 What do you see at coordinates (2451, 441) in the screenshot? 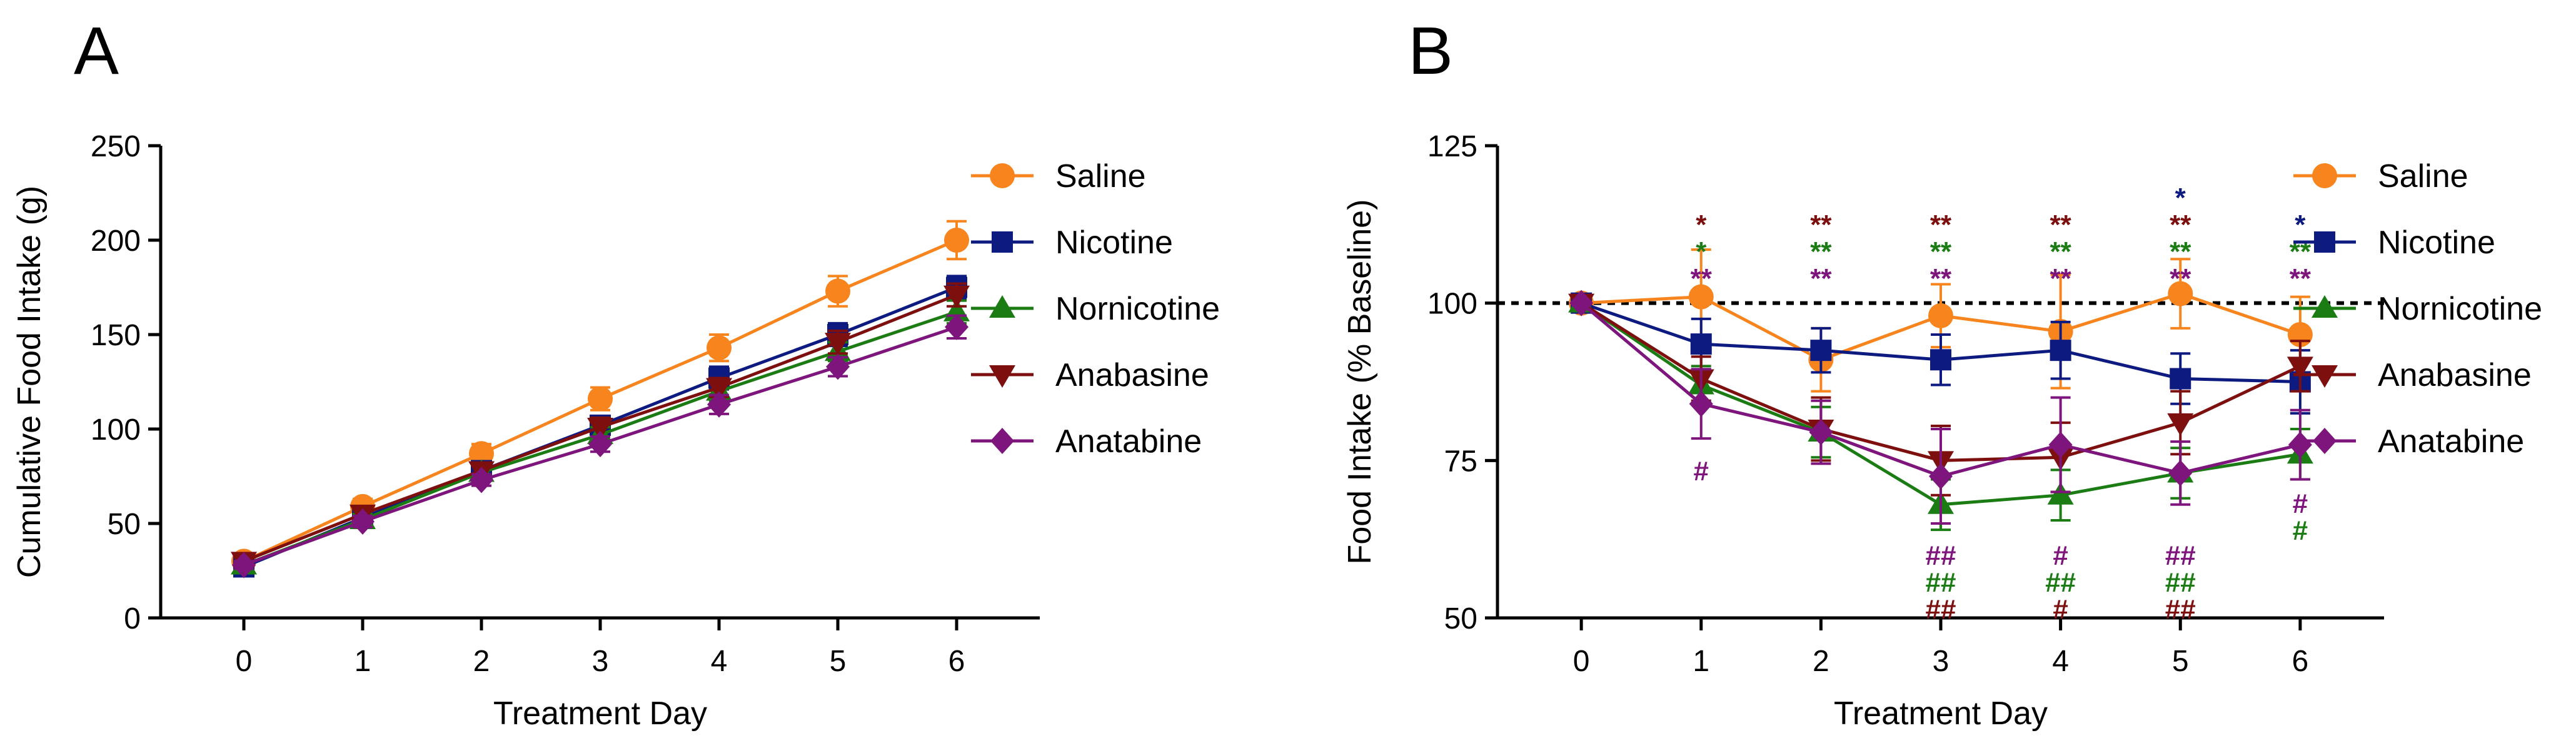
I see `panel-b-legend-label: Anatabine` at bounding box center [2451, 441].